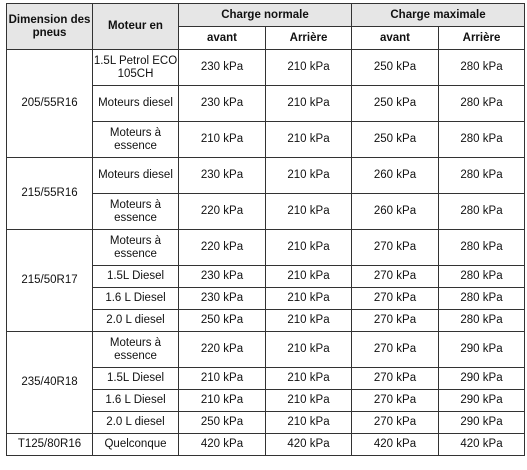  What do you see at coordinates (222, 444) in the screenshot?
I see `normal-front-pressure-cell: 420 kPa` at bounding box center [222, 444].